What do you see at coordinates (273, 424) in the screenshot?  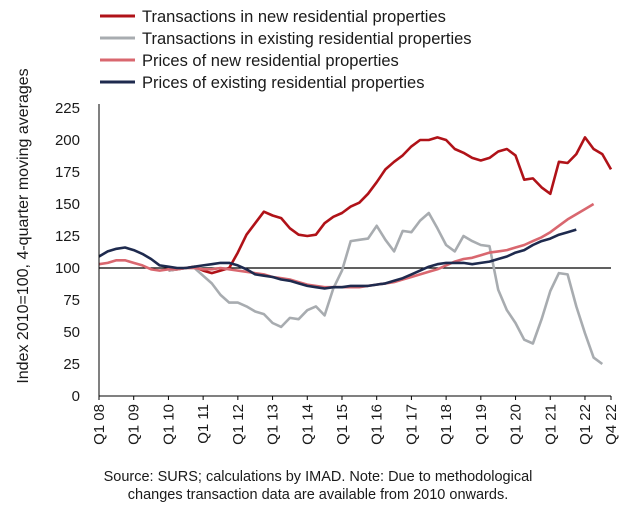 I see `x-tick-label: Q1 13` at bounding box center [273, 424].